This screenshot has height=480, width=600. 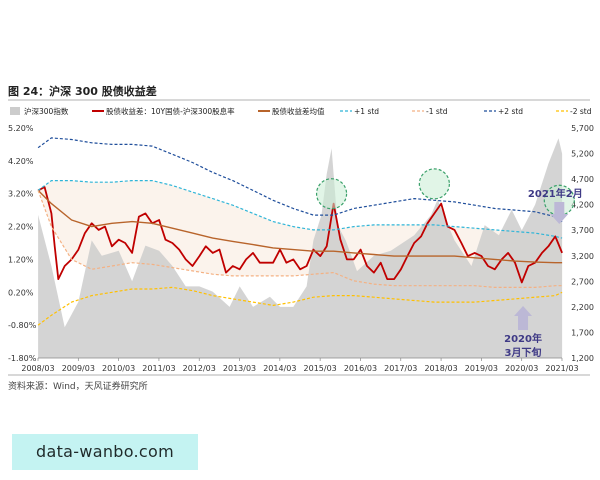 What do you see at coordinates (21, 194) in the screenshot?
I see `y-left-tick-label-2: 3.20%` at bounding box center [21, 194].